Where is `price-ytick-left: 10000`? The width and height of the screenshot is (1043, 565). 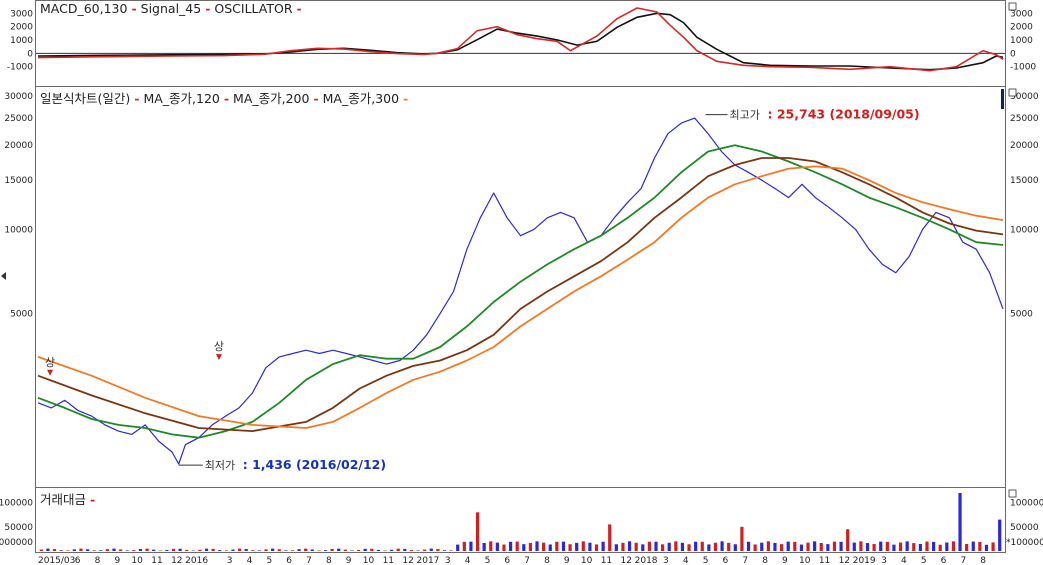
price-ytick-left: 10000 is located at coordinates (18, 230).